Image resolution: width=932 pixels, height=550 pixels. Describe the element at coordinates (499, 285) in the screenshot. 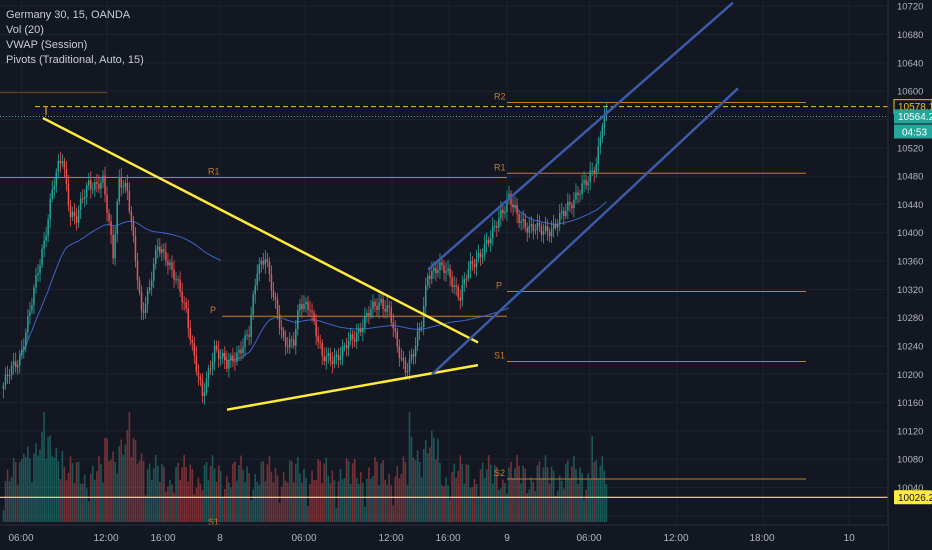

I see `pivot-label: P` at that location.